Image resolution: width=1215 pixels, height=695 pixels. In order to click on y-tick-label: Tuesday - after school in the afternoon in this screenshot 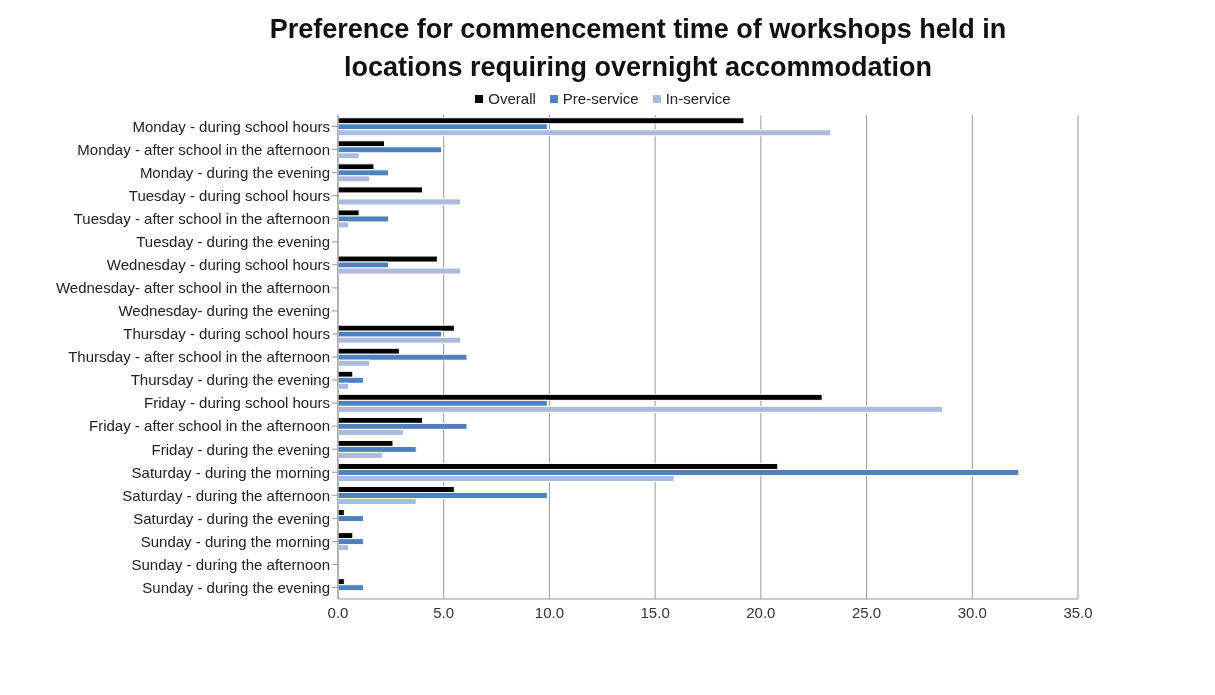, I will do `click(201, 219)`.